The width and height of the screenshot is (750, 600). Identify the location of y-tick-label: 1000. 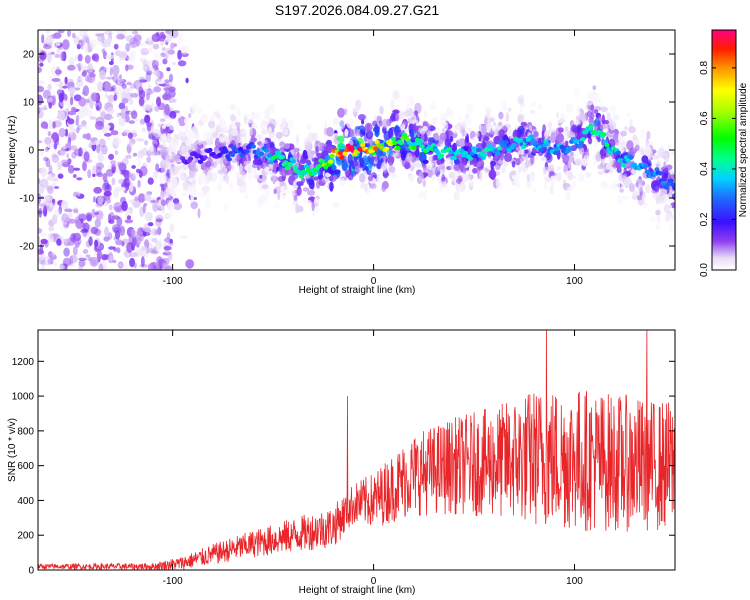
(23, 397).